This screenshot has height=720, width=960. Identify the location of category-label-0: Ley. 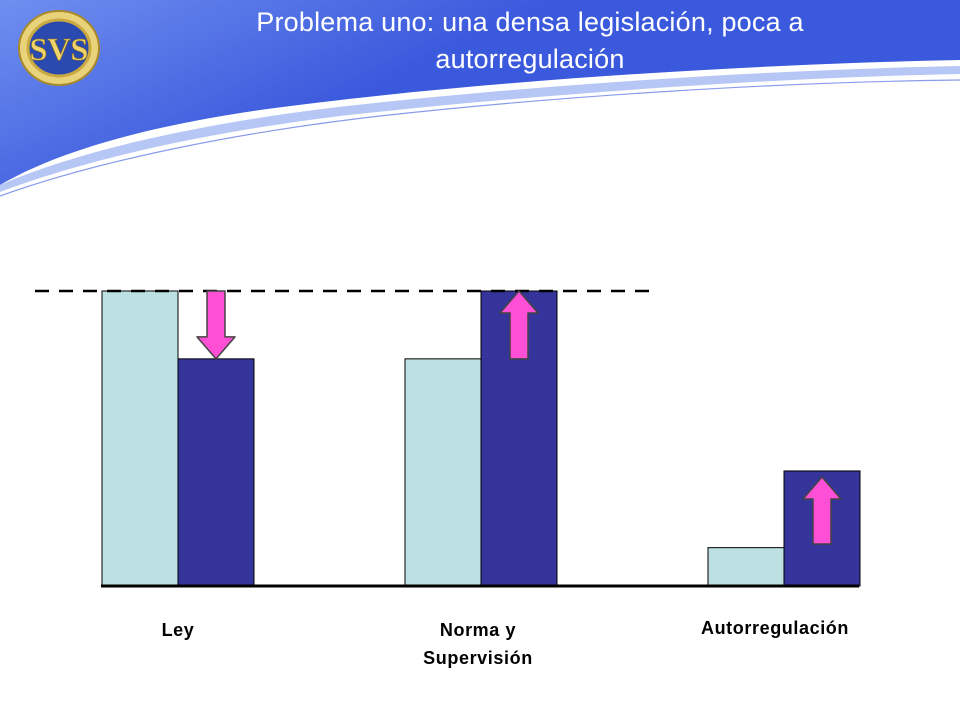
(178, 630).